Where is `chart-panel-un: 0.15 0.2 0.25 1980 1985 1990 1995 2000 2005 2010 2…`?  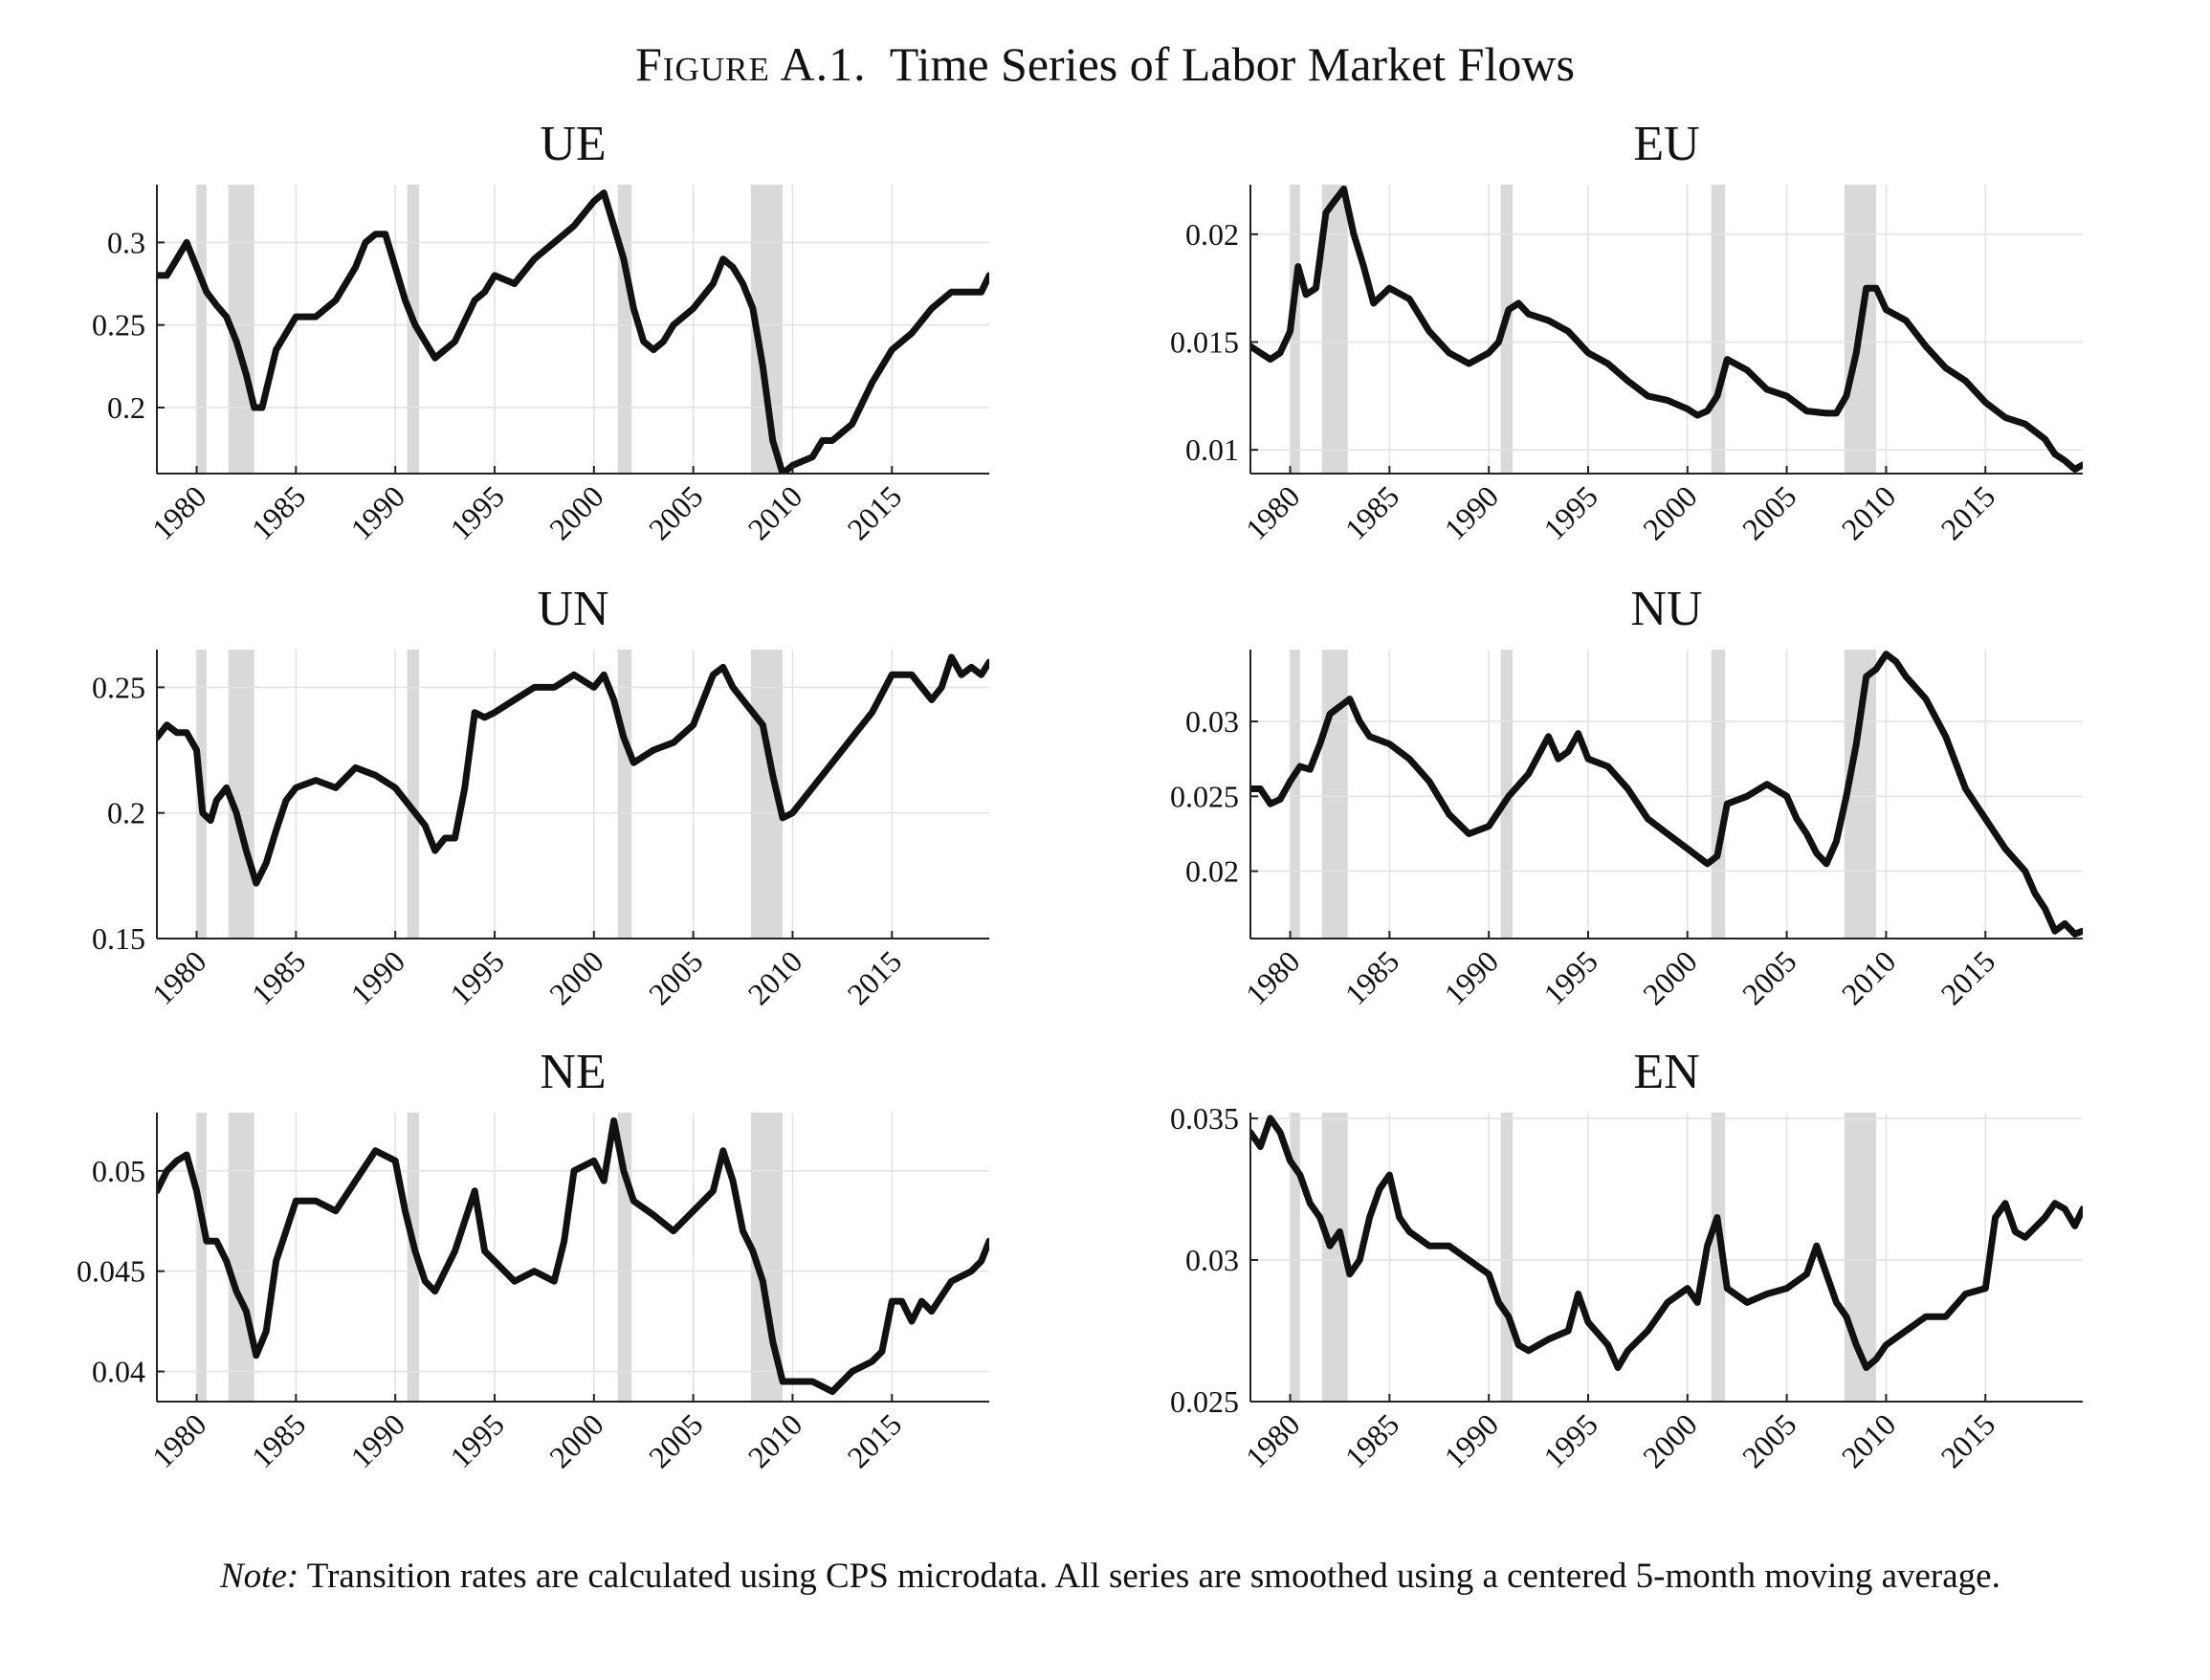
chart-panel-un: 0.15 0.2 0.25 1980 1985 1990 1995 2000 2005 2010 2… is located at coordinates (540, 797).